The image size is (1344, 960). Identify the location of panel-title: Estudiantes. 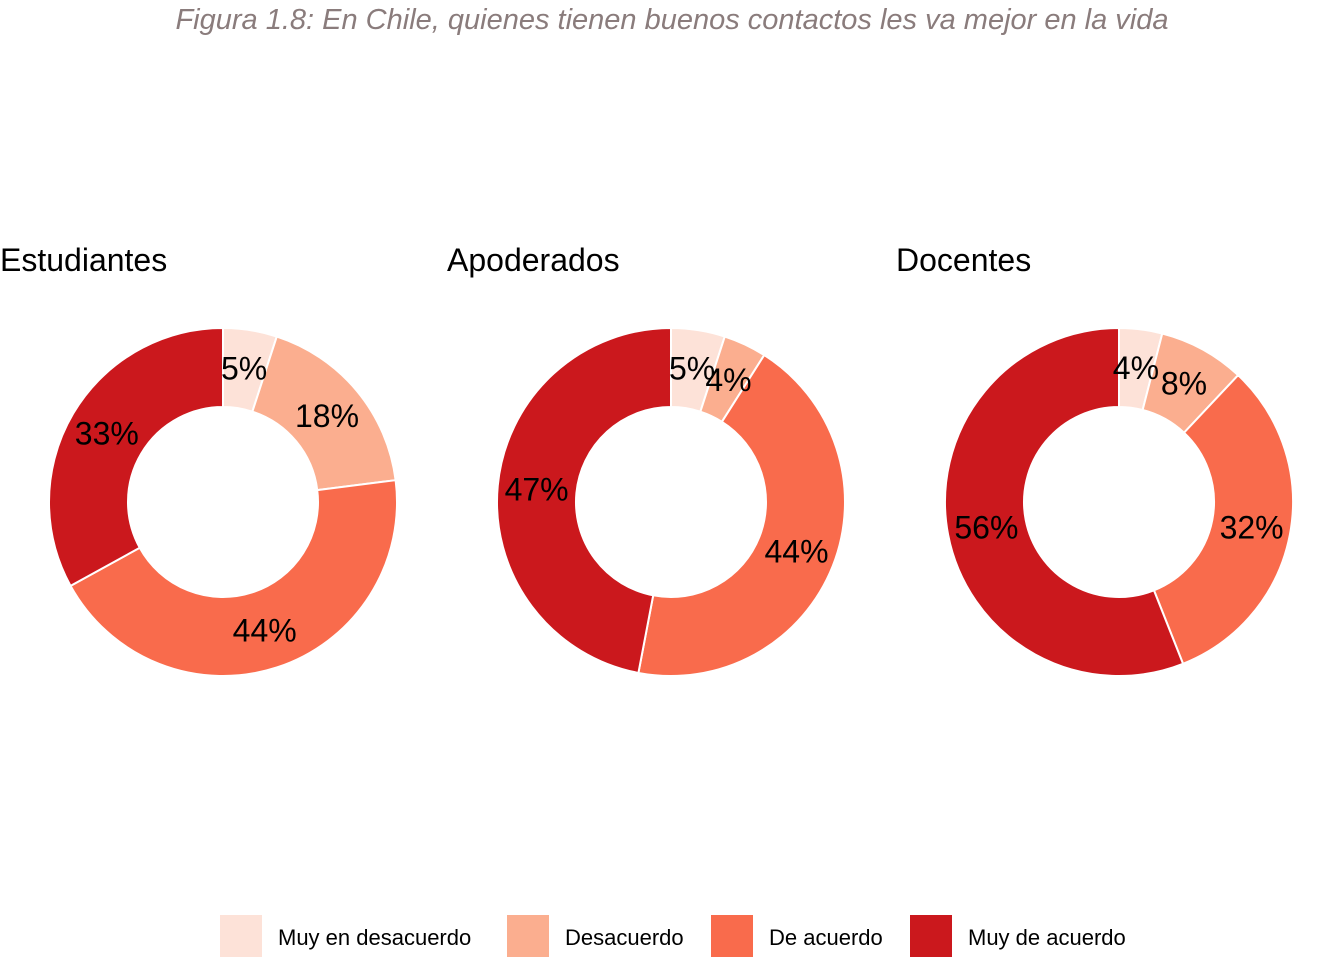
(83, 260).